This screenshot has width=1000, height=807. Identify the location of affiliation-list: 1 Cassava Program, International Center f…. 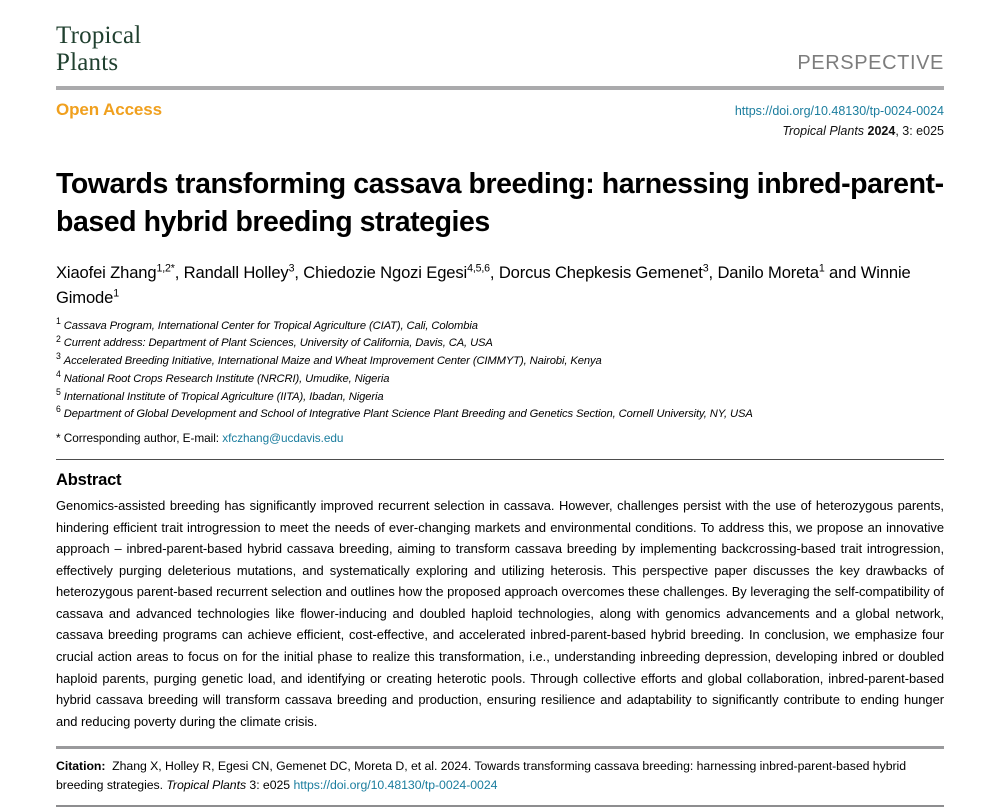
(500, 370).